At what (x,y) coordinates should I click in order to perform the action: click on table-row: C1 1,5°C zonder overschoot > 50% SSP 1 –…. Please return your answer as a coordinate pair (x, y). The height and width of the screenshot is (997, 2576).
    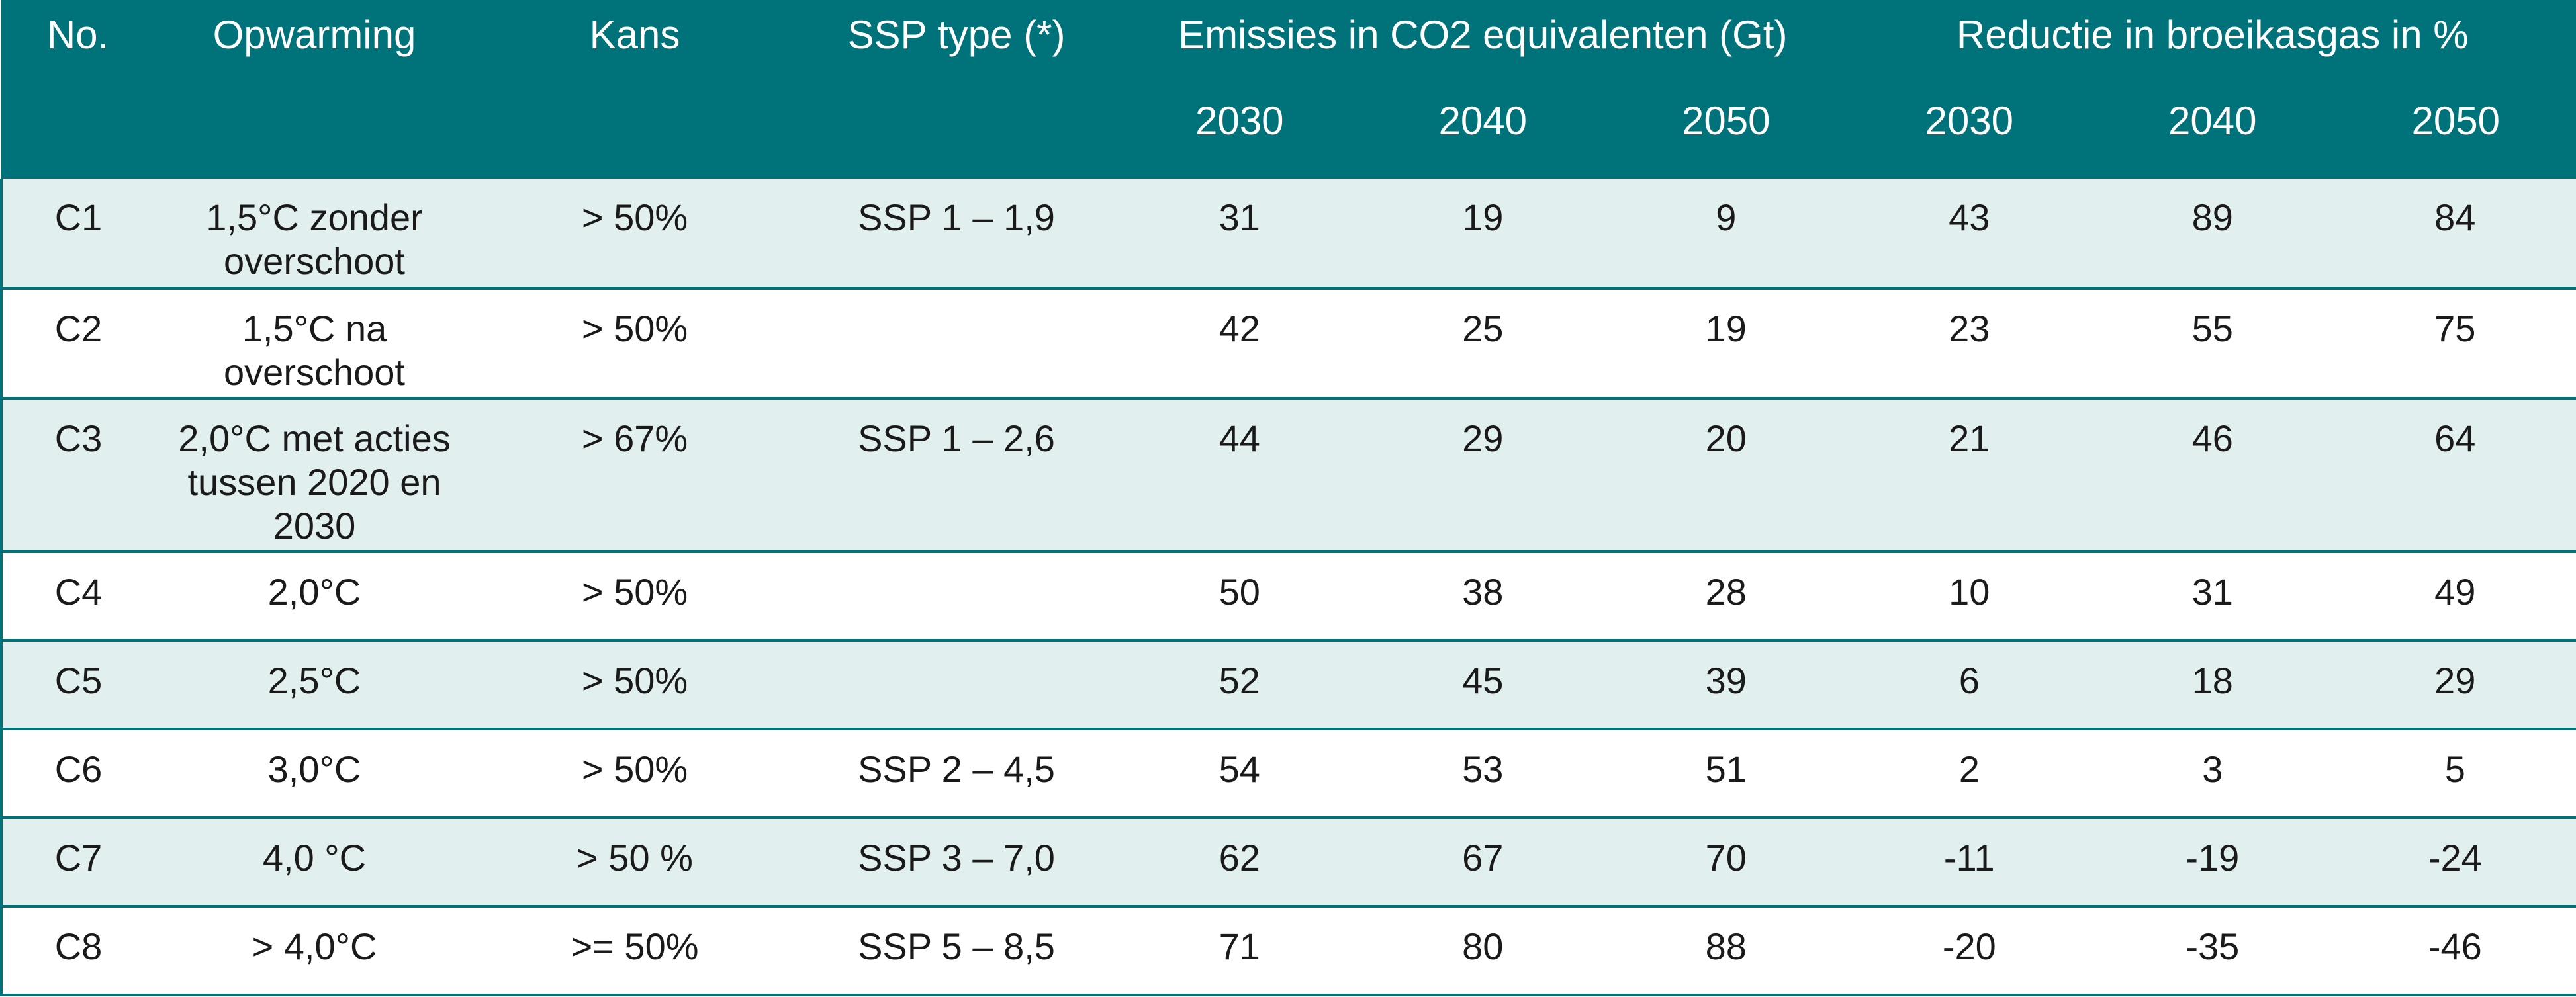
    Looking at the image, I should click on (1288, 234).